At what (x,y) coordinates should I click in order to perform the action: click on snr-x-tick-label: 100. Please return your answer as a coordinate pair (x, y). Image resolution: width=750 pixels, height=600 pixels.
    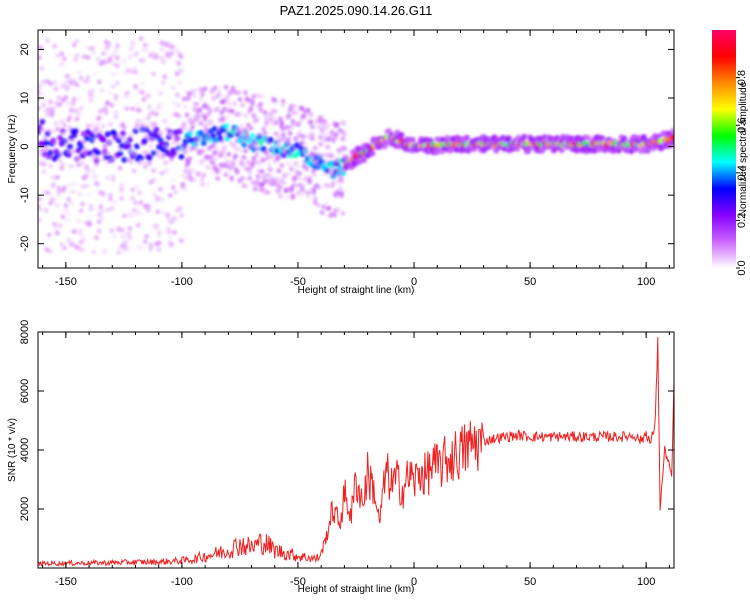
    Looking at the image, I should click on (646, 582).